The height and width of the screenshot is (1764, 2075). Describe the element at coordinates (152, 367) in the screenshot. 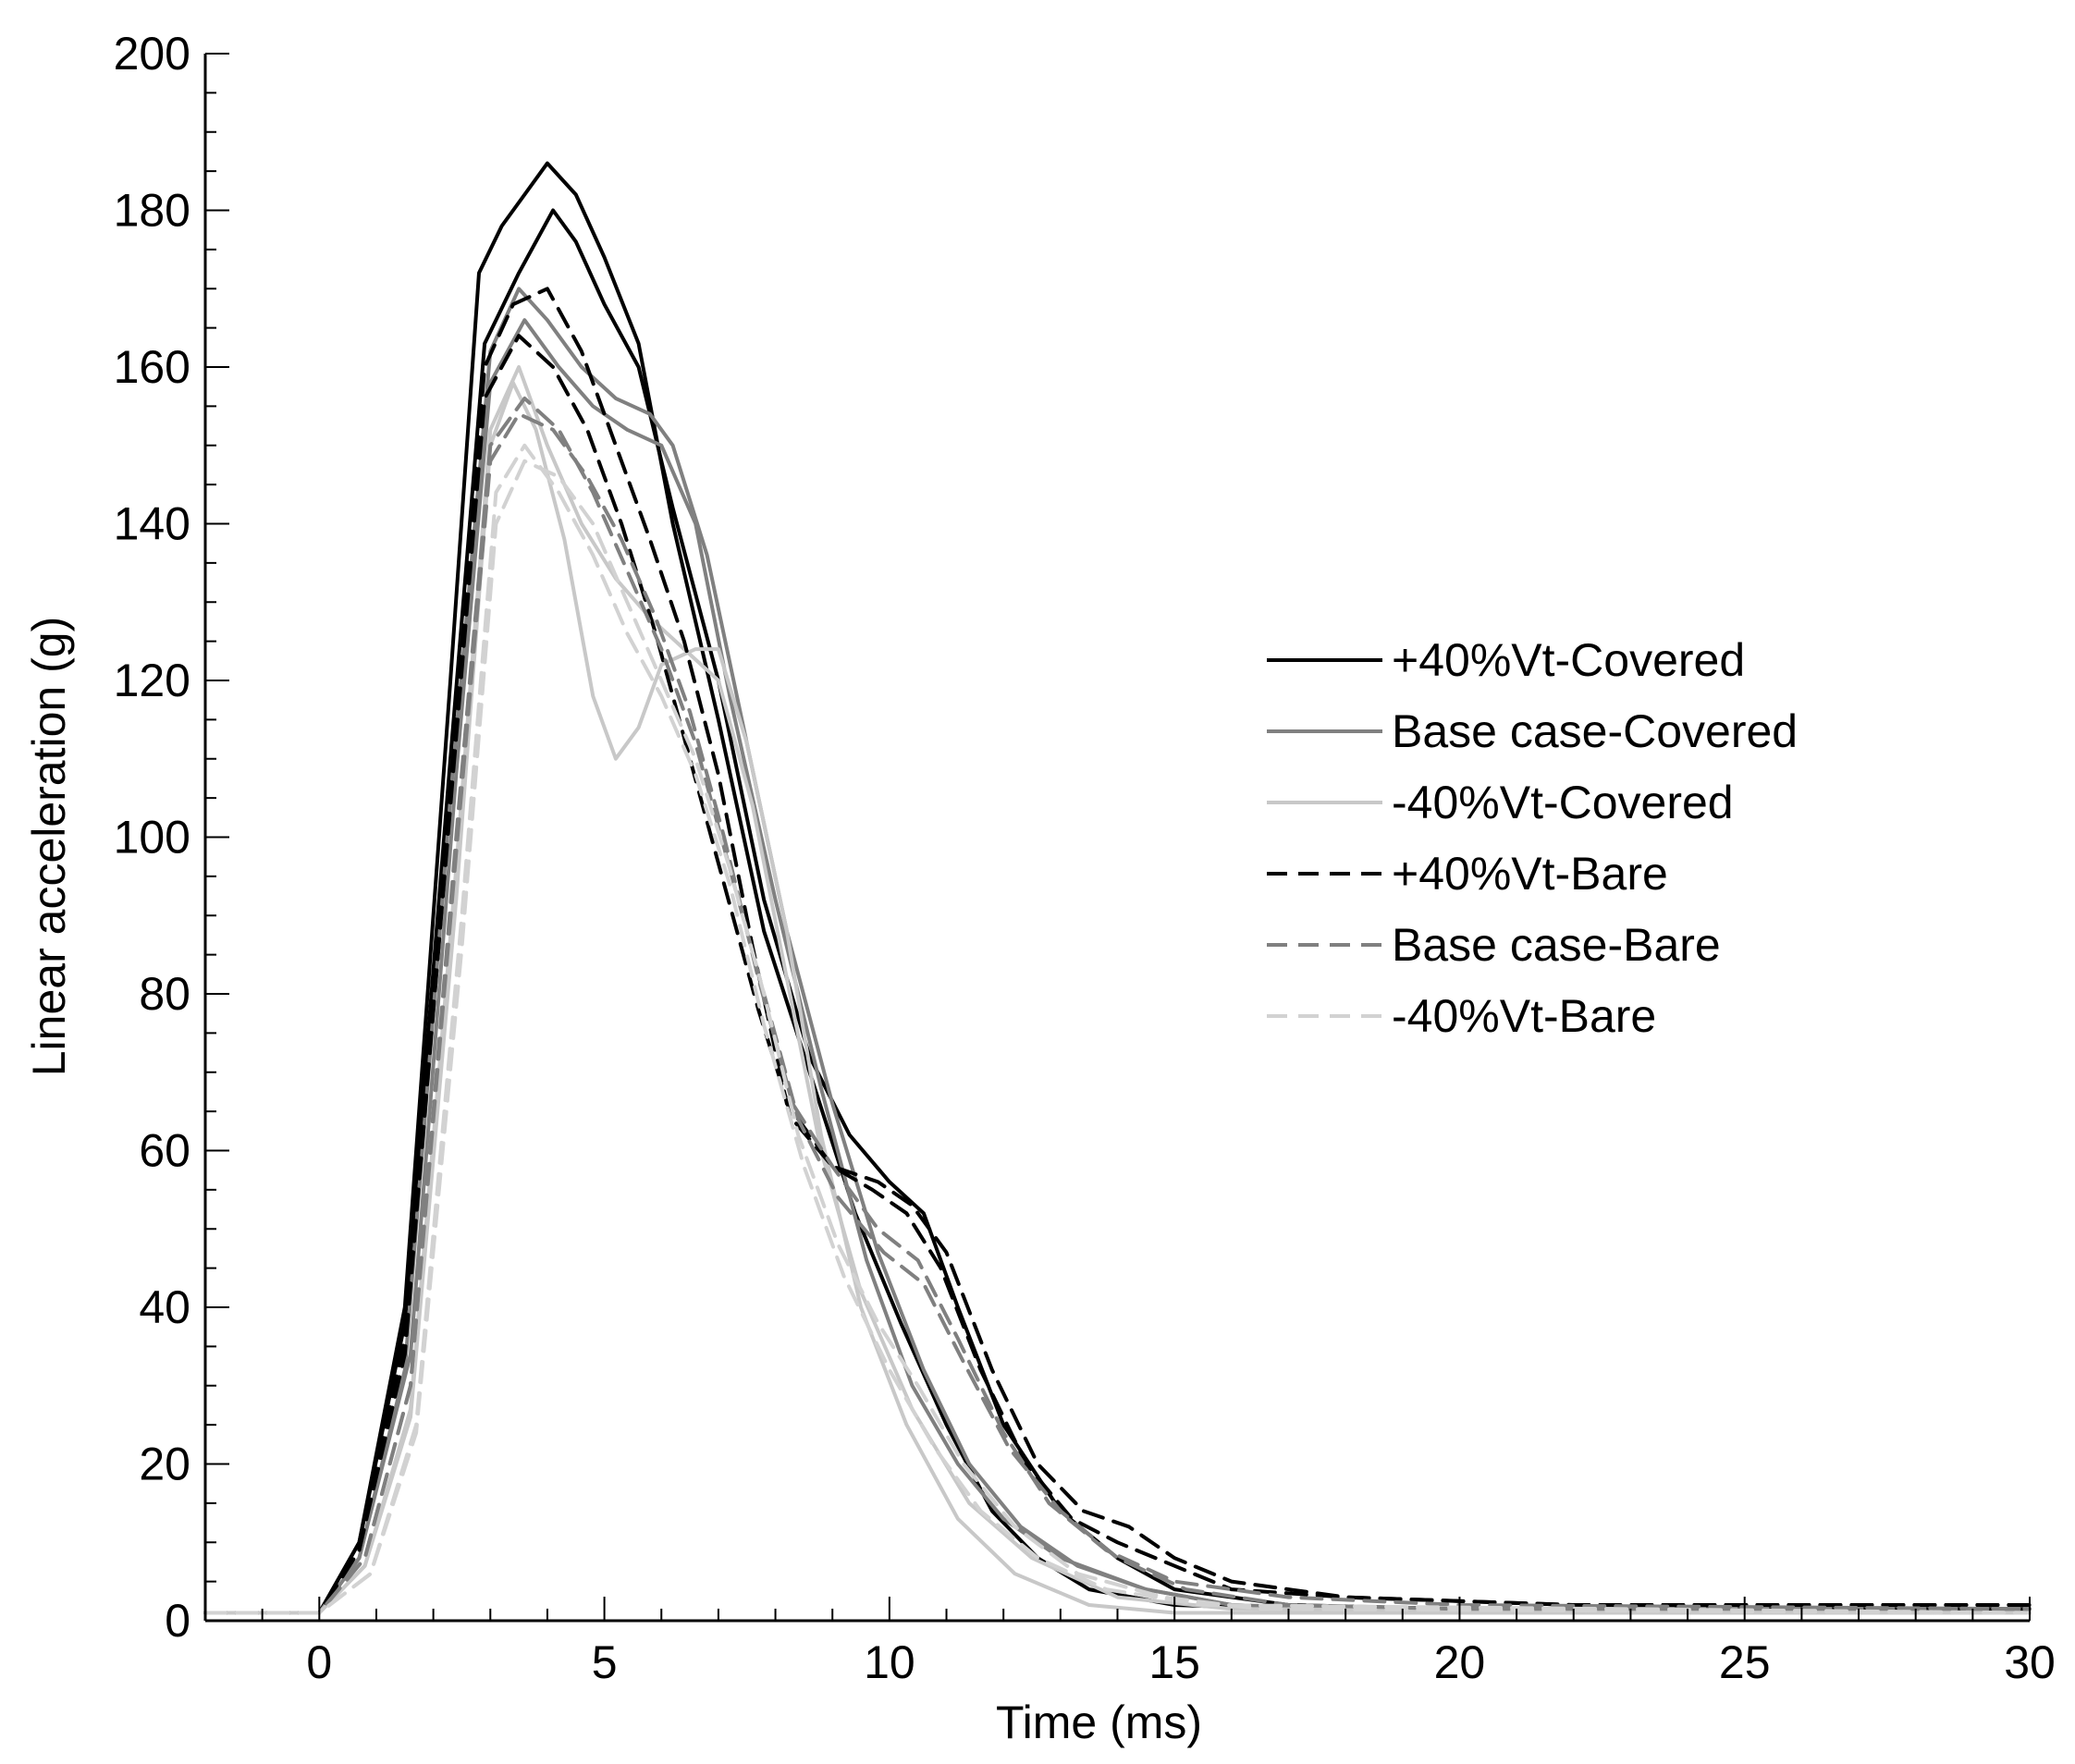

I see `y-tick-label: 160` at that location.